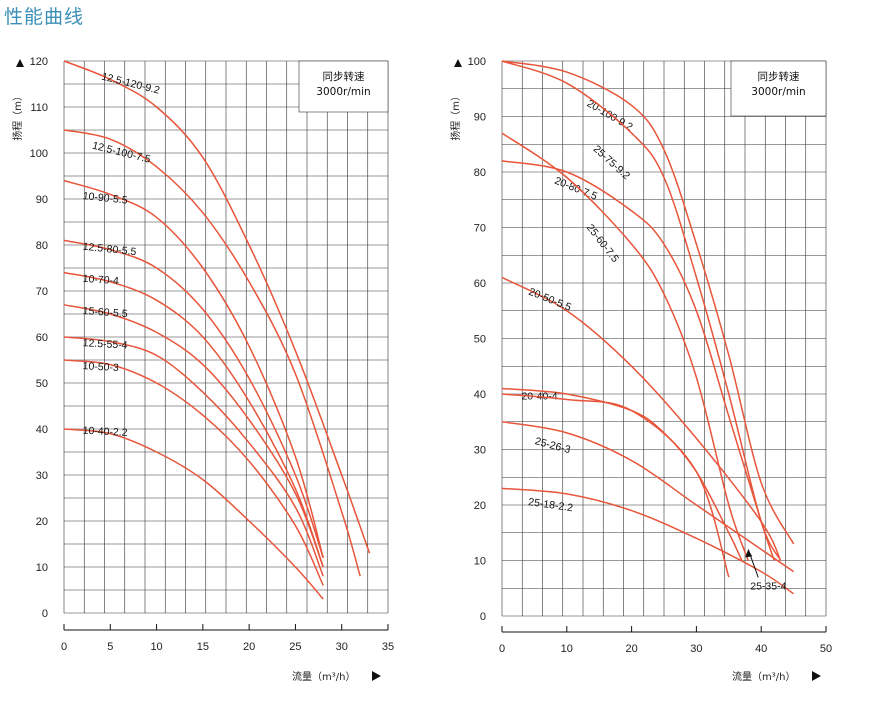 This screenshot has height=708, width=874. I want to click on series-label: 10-40-2.2, so click(105, 432).